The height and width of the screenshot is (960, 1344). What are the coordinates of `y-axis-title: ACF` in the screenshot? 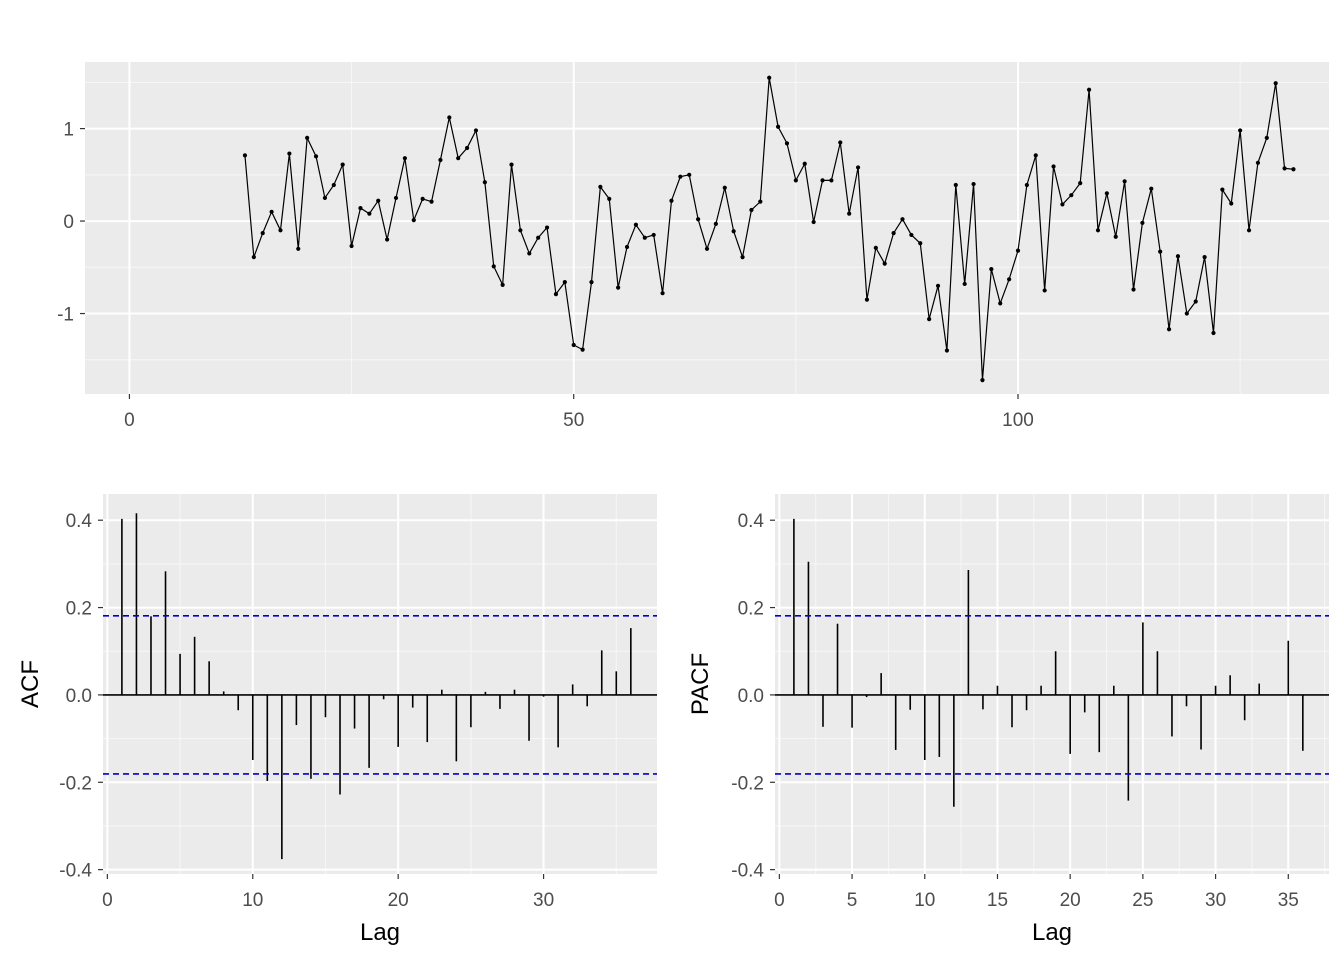 It's located at (30, 684).